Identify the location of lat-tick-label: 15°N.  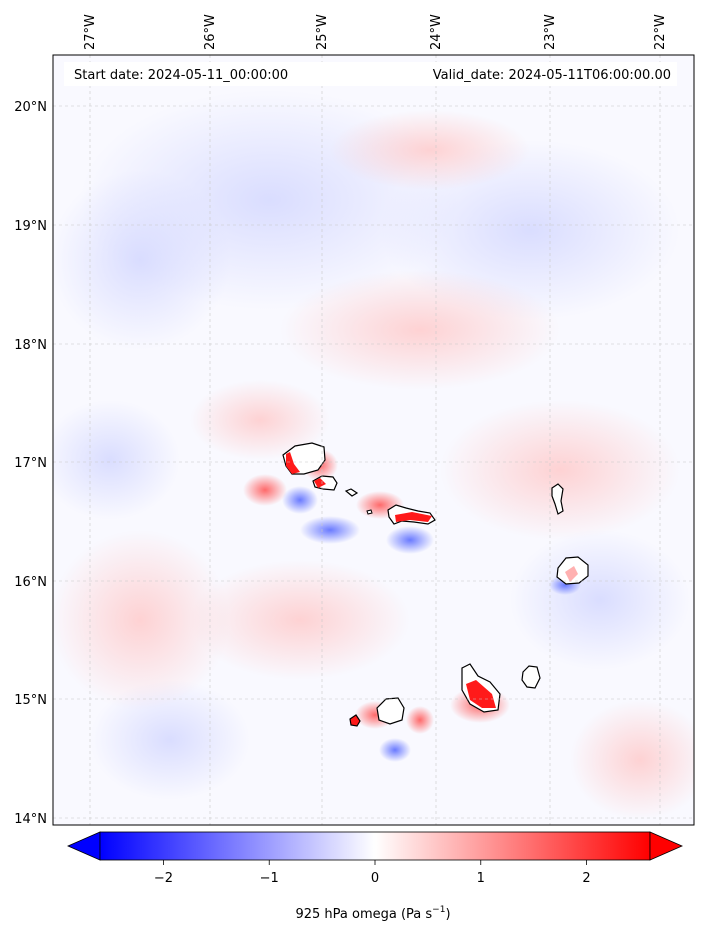
(30, 700).